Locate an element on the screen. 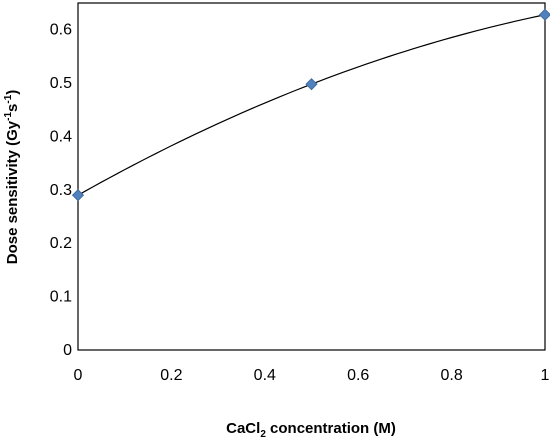 The image size is (550, 439). x-tick-label: 0.4 is located at coordinates (265, 375).